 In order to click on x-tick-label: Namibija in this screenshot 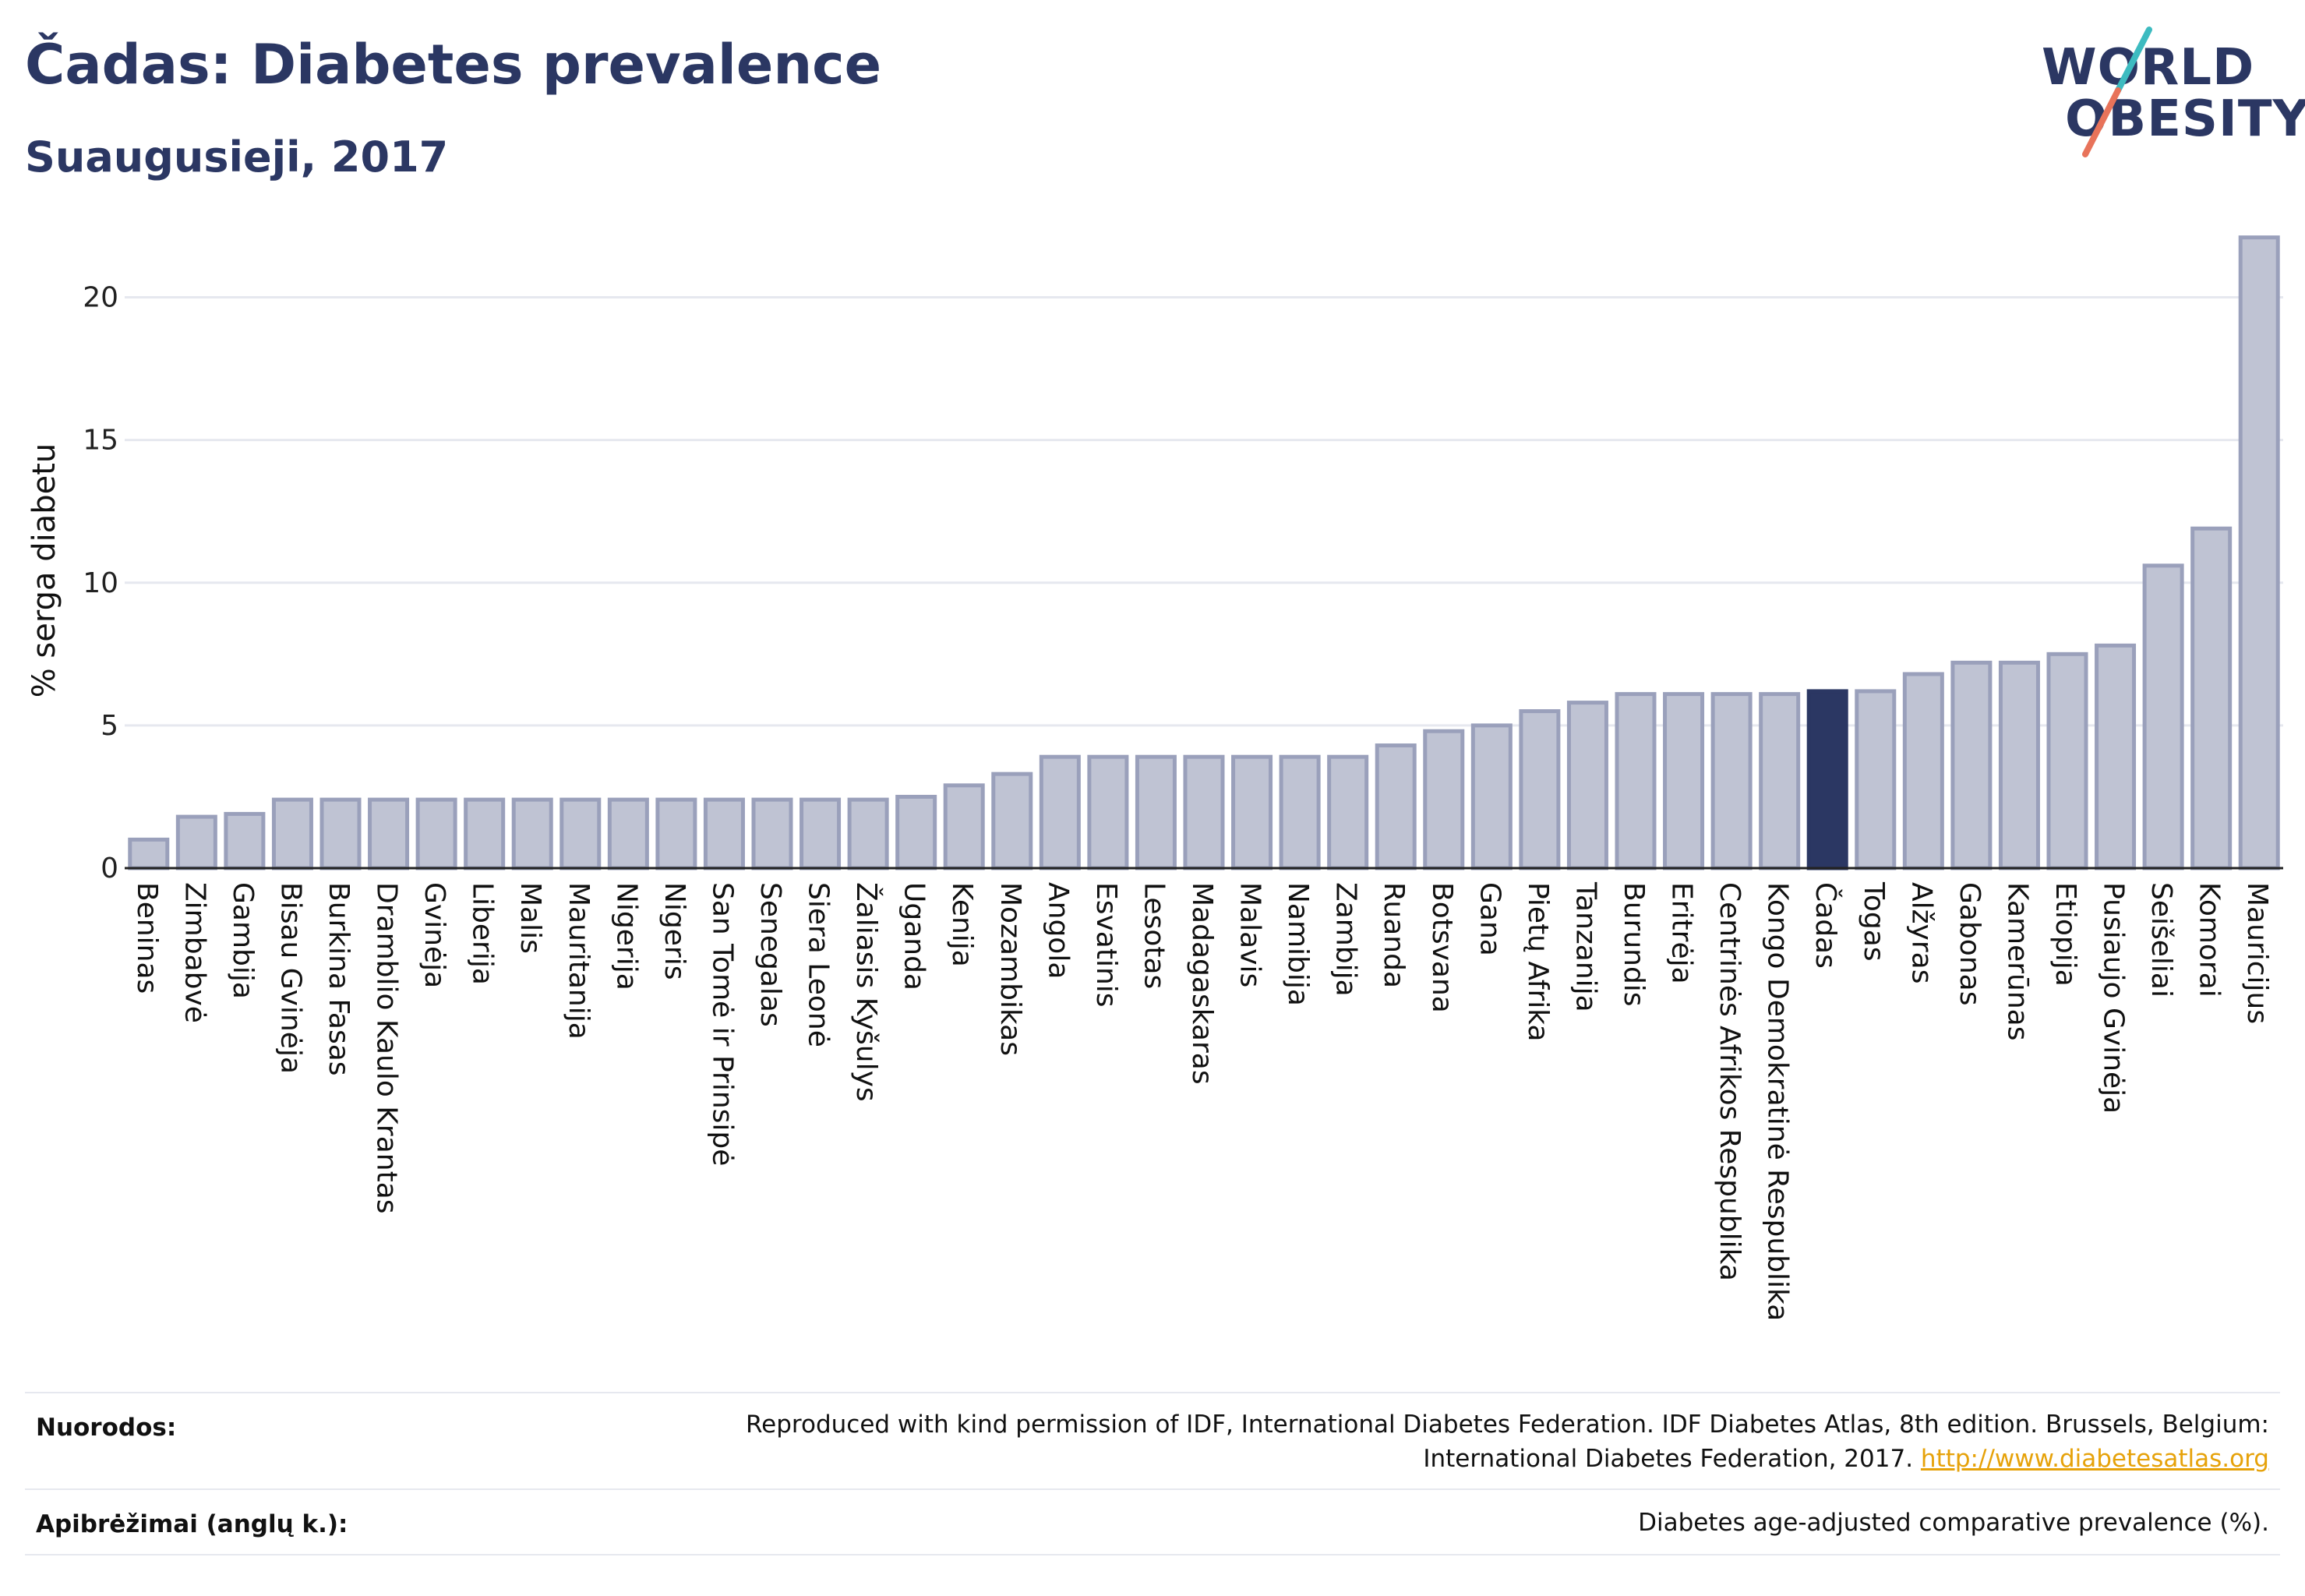, I will do `click(1298, 944)`.